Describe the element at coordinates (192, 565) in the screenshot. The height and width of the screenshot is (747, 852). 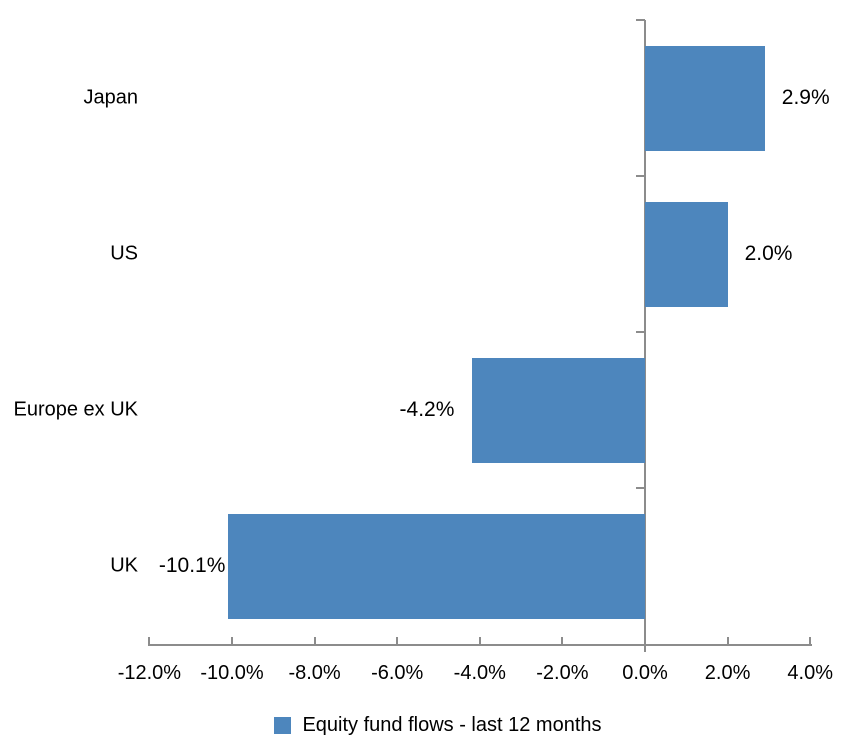
I see `data-label: -10.1%` at that location.